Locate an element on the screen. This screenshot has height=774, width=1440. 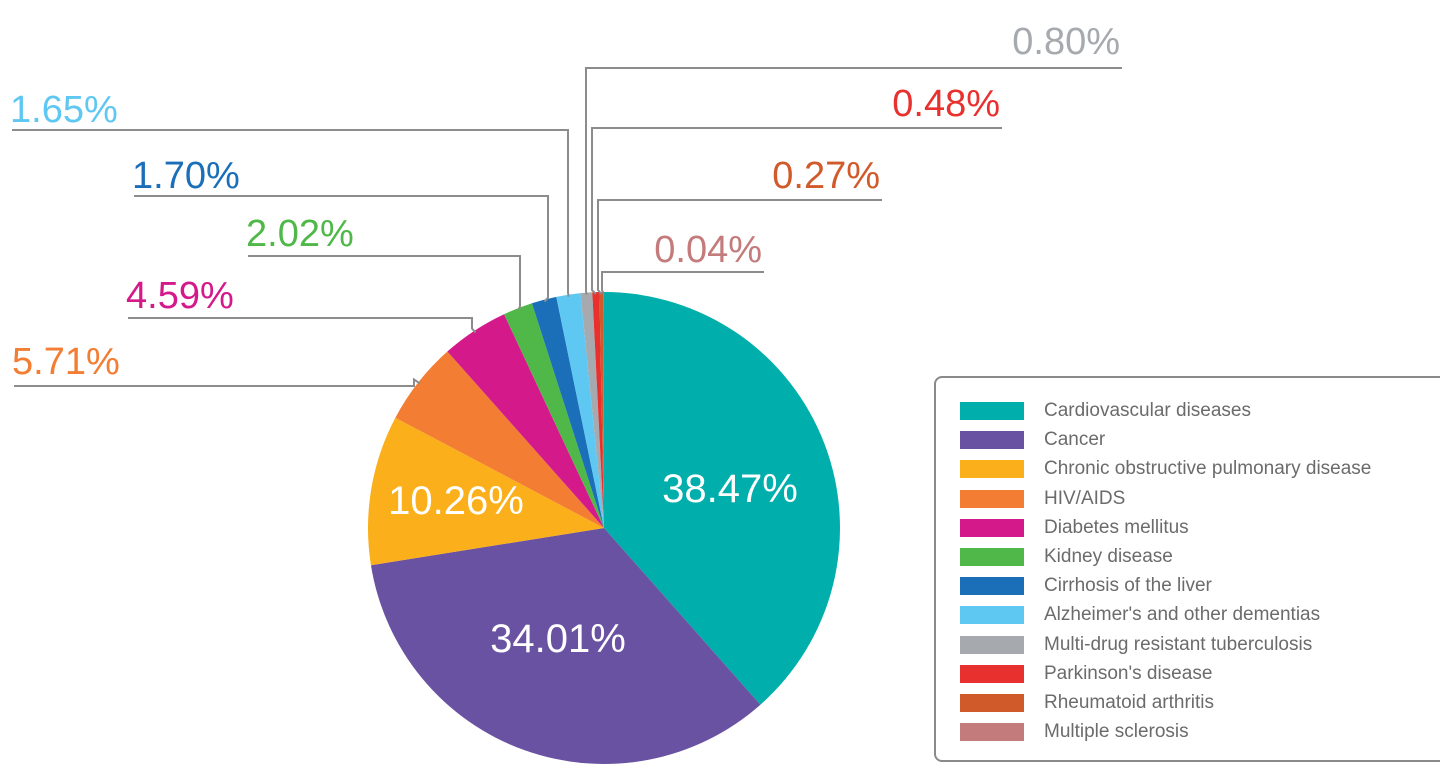
legend-item-diabetes-mellitus: Diabetes mellitus is located at coordinates (1074, 528).